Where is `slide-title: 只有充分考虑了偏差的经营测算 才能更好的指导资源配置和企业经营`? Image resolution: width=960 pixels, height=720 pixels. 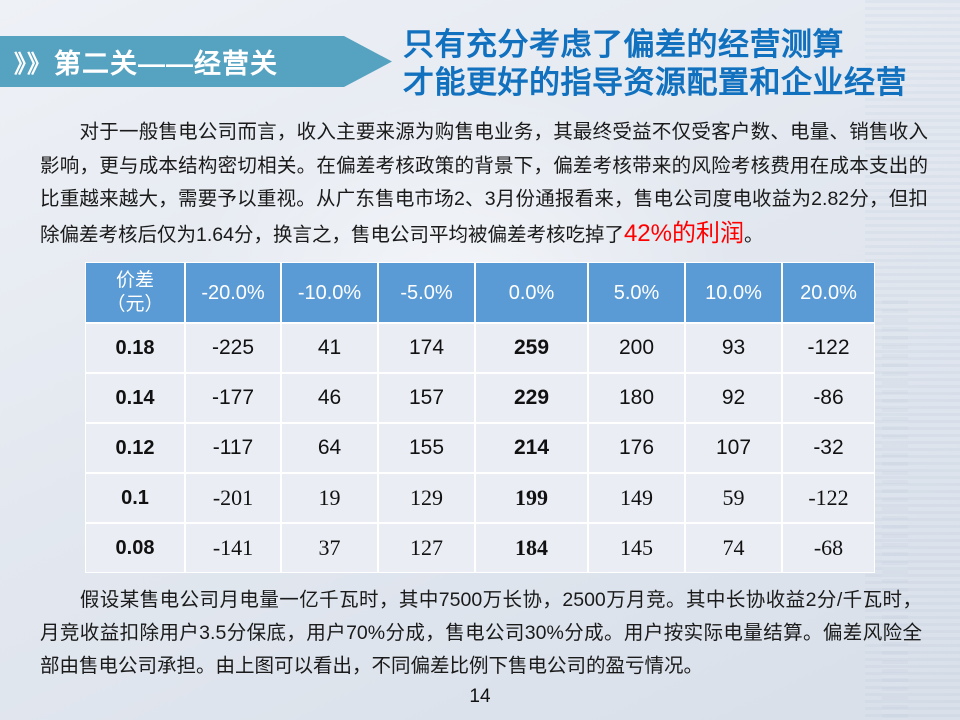
slide-title: 只有充分考虑了偏差的经营测算 才能更好的指导资源配置和企业经营 is located at coordinates (675, 64).